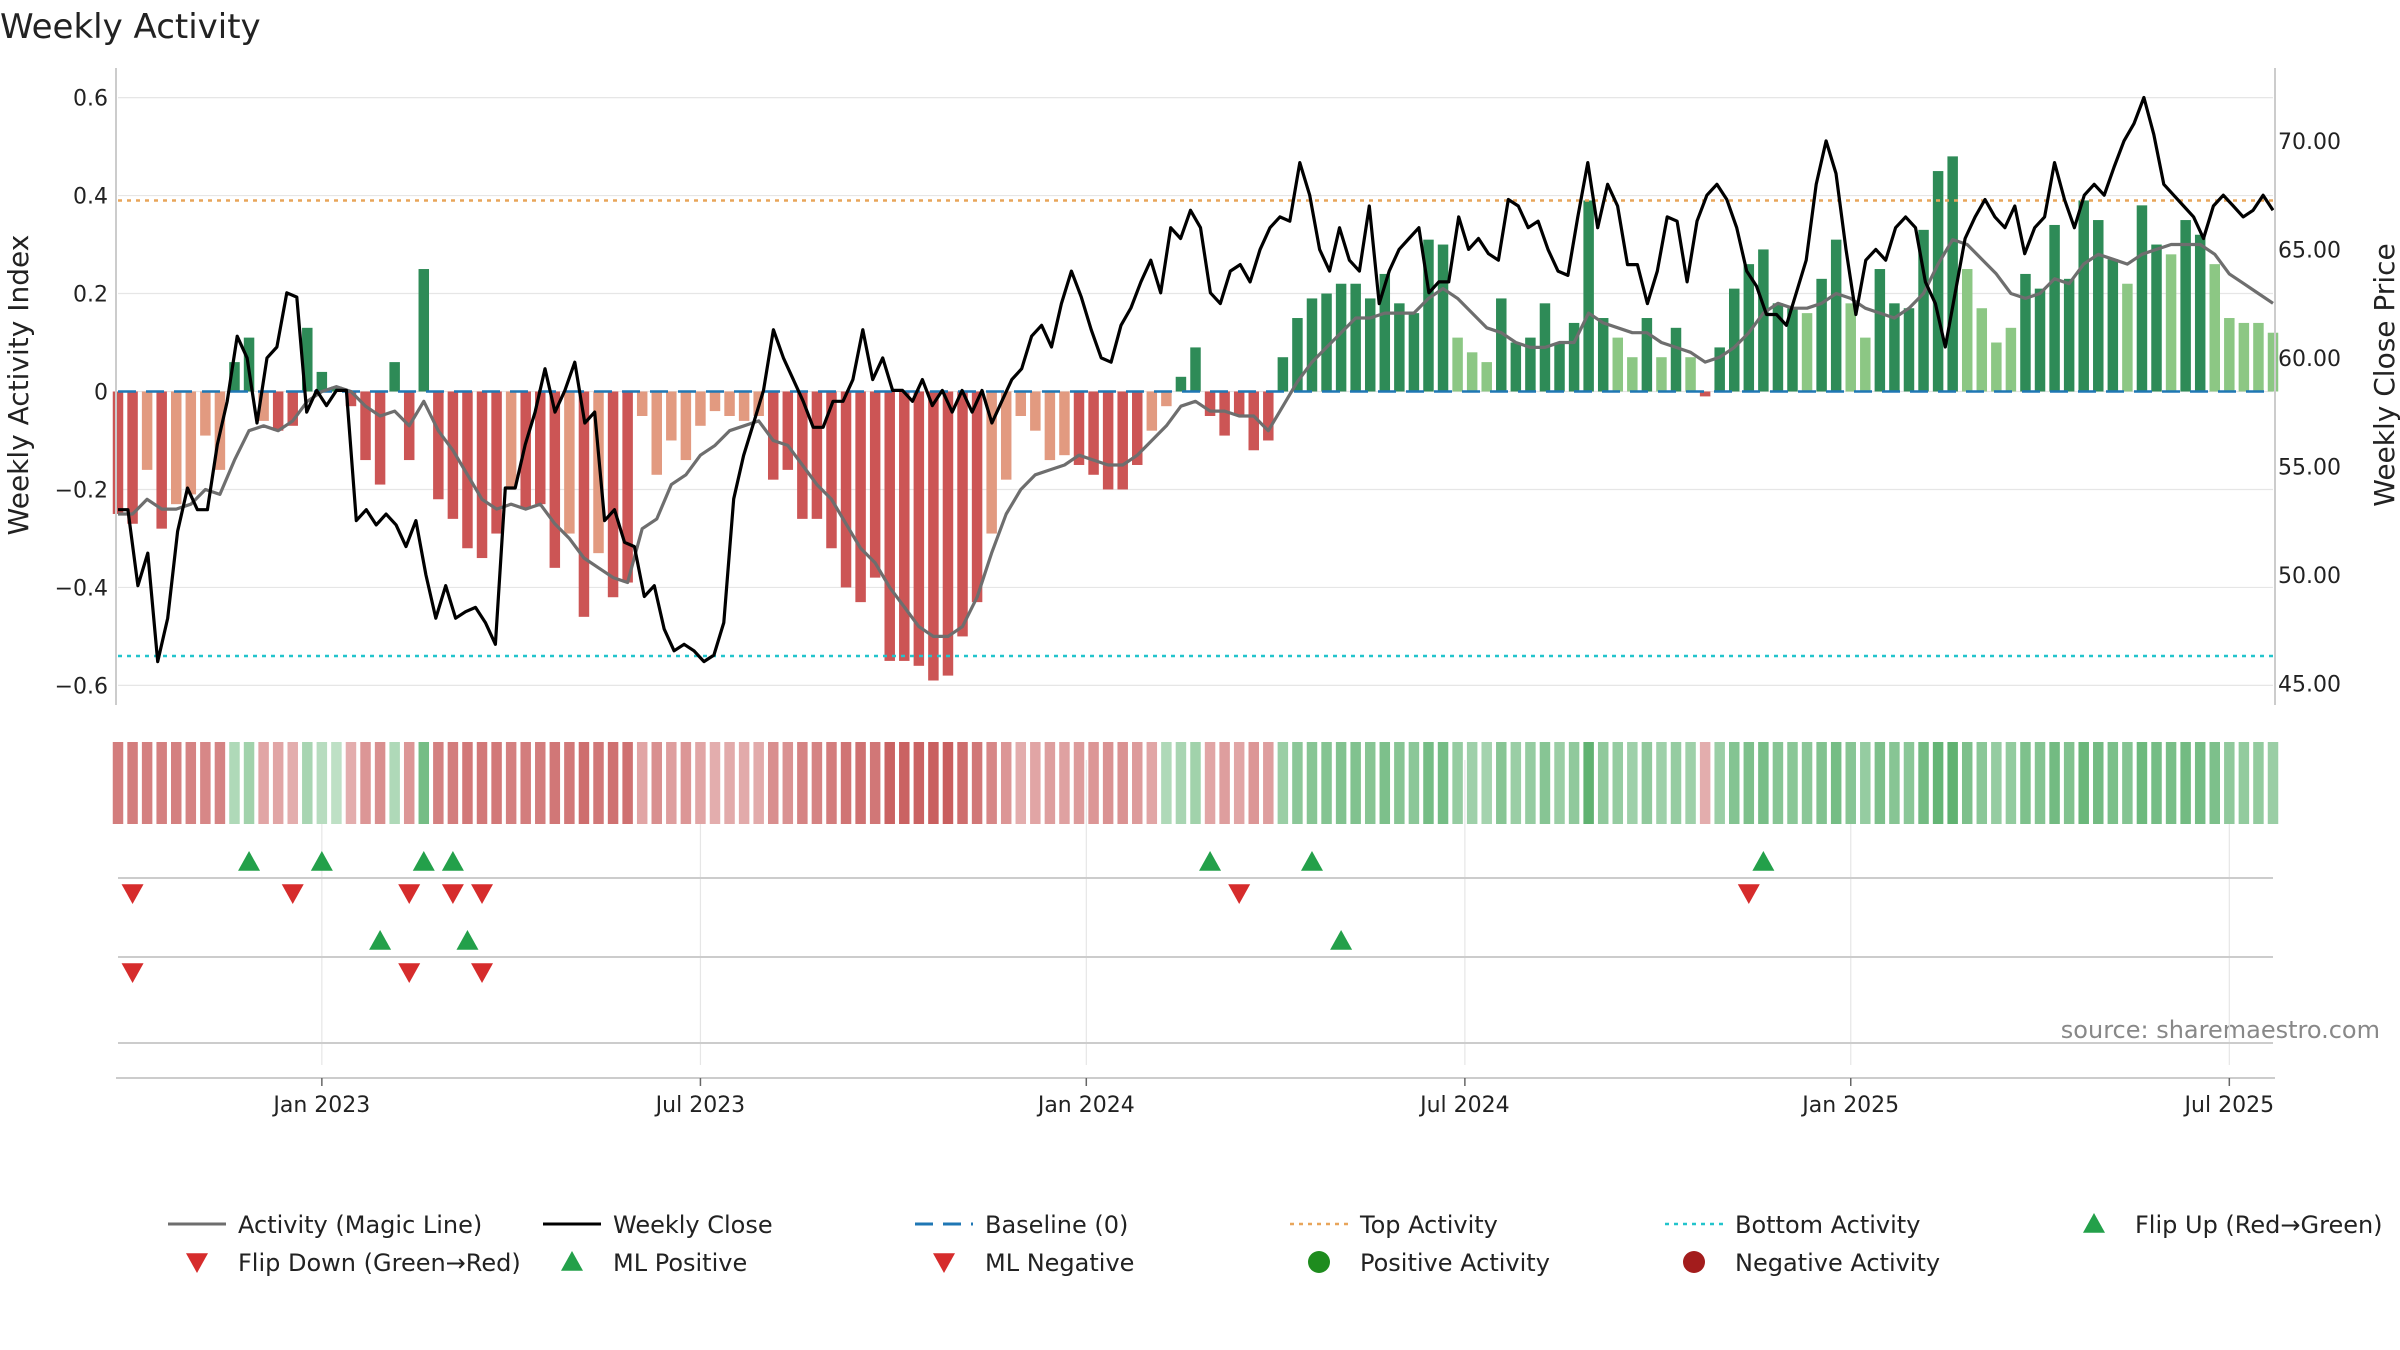 This screenshot has height=1350, width=2400. Describe the element at coordinates (130, 27) in the screenshot. I see `chart-title: Weekly Activity` at that location.